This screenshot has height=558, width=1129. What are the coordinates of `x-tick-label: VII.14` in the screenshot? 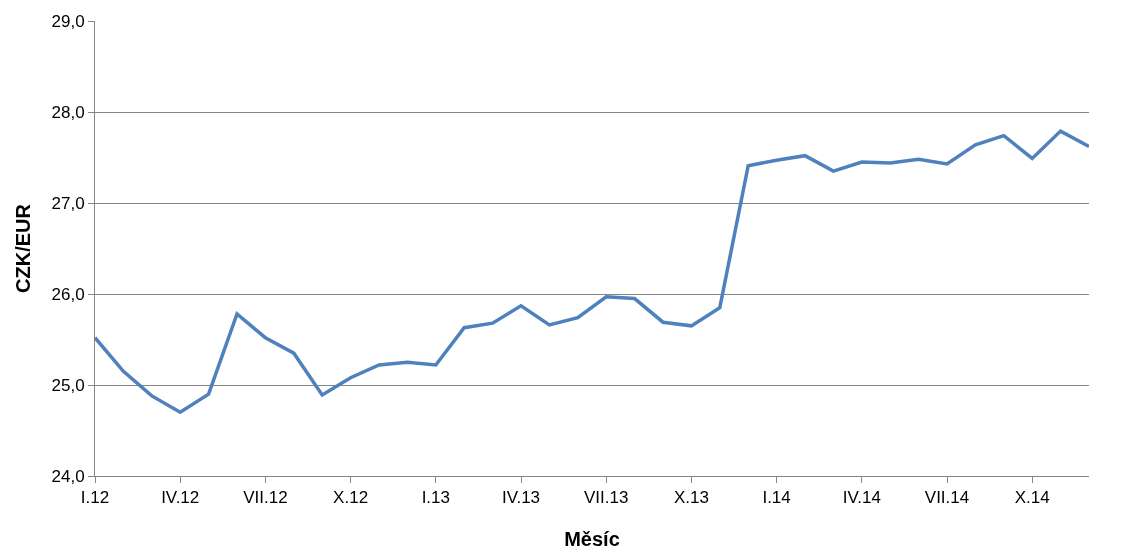 It's located at (947, 498).